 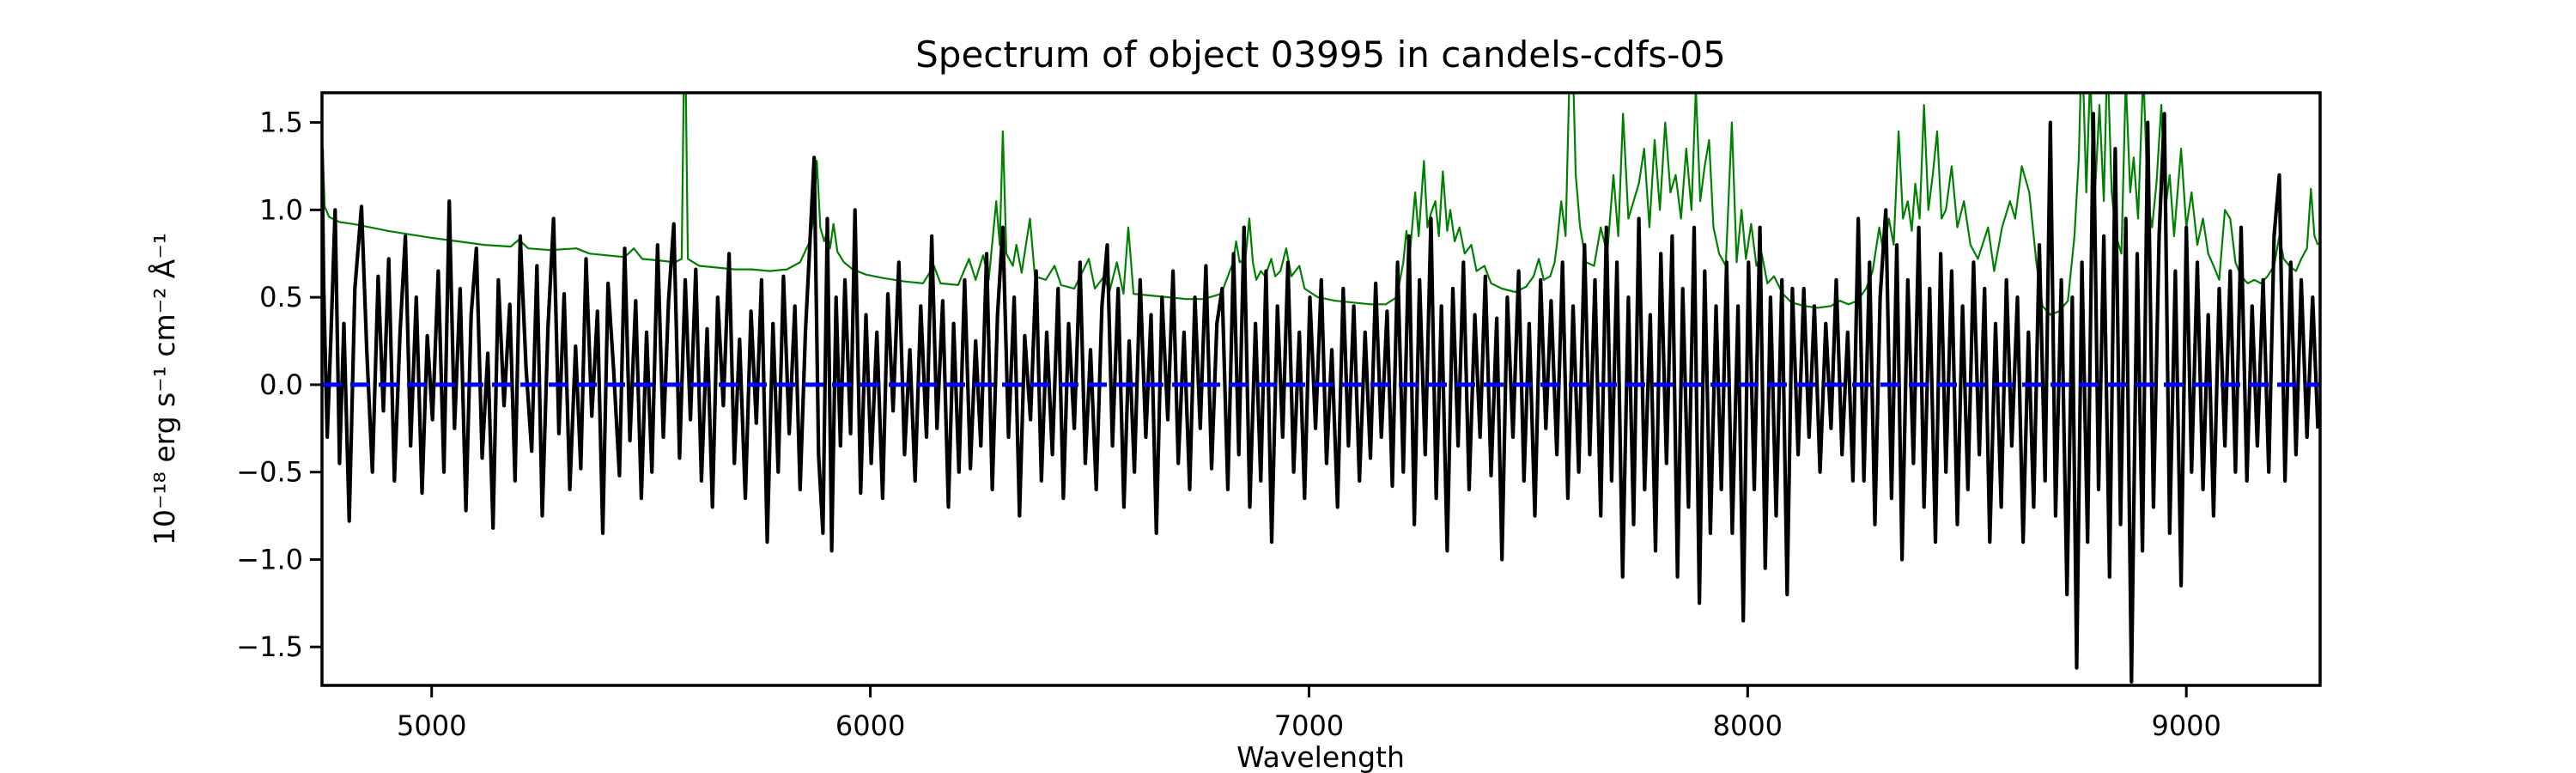 I want to click on x-axis-label: Wavelength, so click(x=1320, y=756).